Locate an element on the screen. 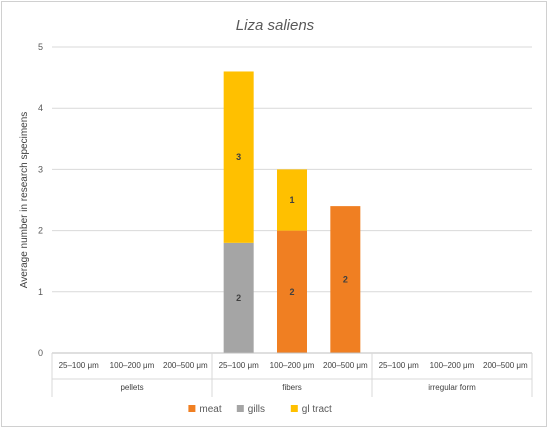 The image size is (550, 430). y-tick-label: 3 is located at coordinates (40, 169).